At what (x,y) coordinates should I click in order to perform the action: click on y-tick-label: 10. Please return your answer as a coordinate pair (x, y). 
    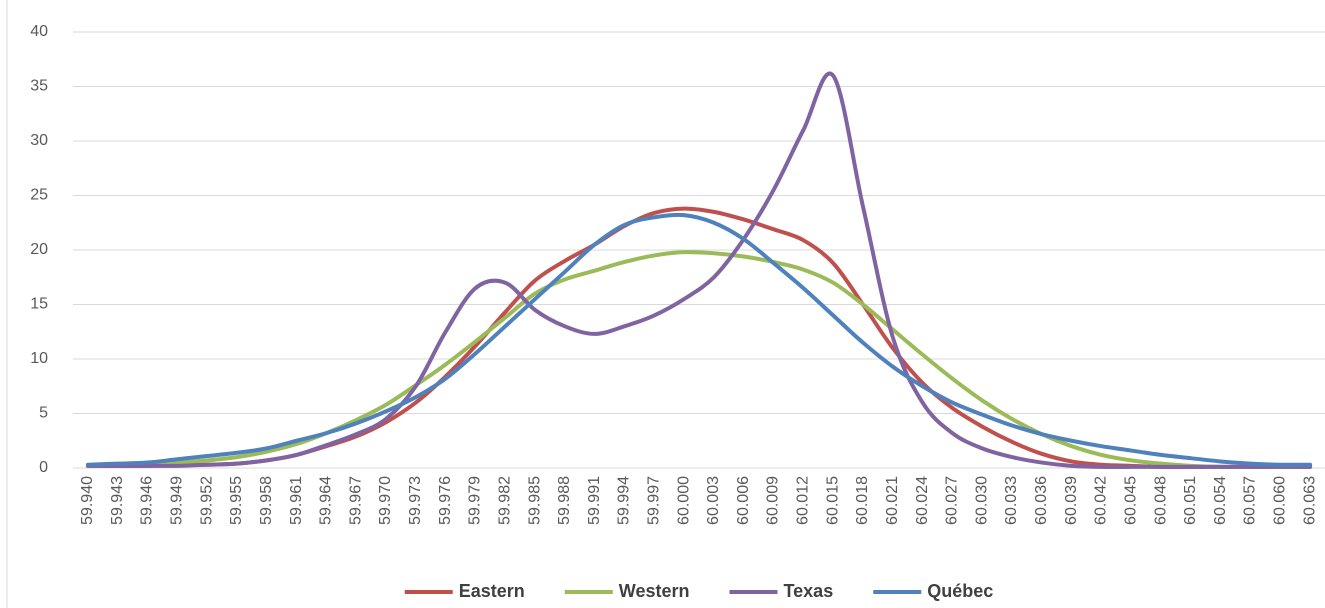
    Looking at the image, I should click on (39, 358).